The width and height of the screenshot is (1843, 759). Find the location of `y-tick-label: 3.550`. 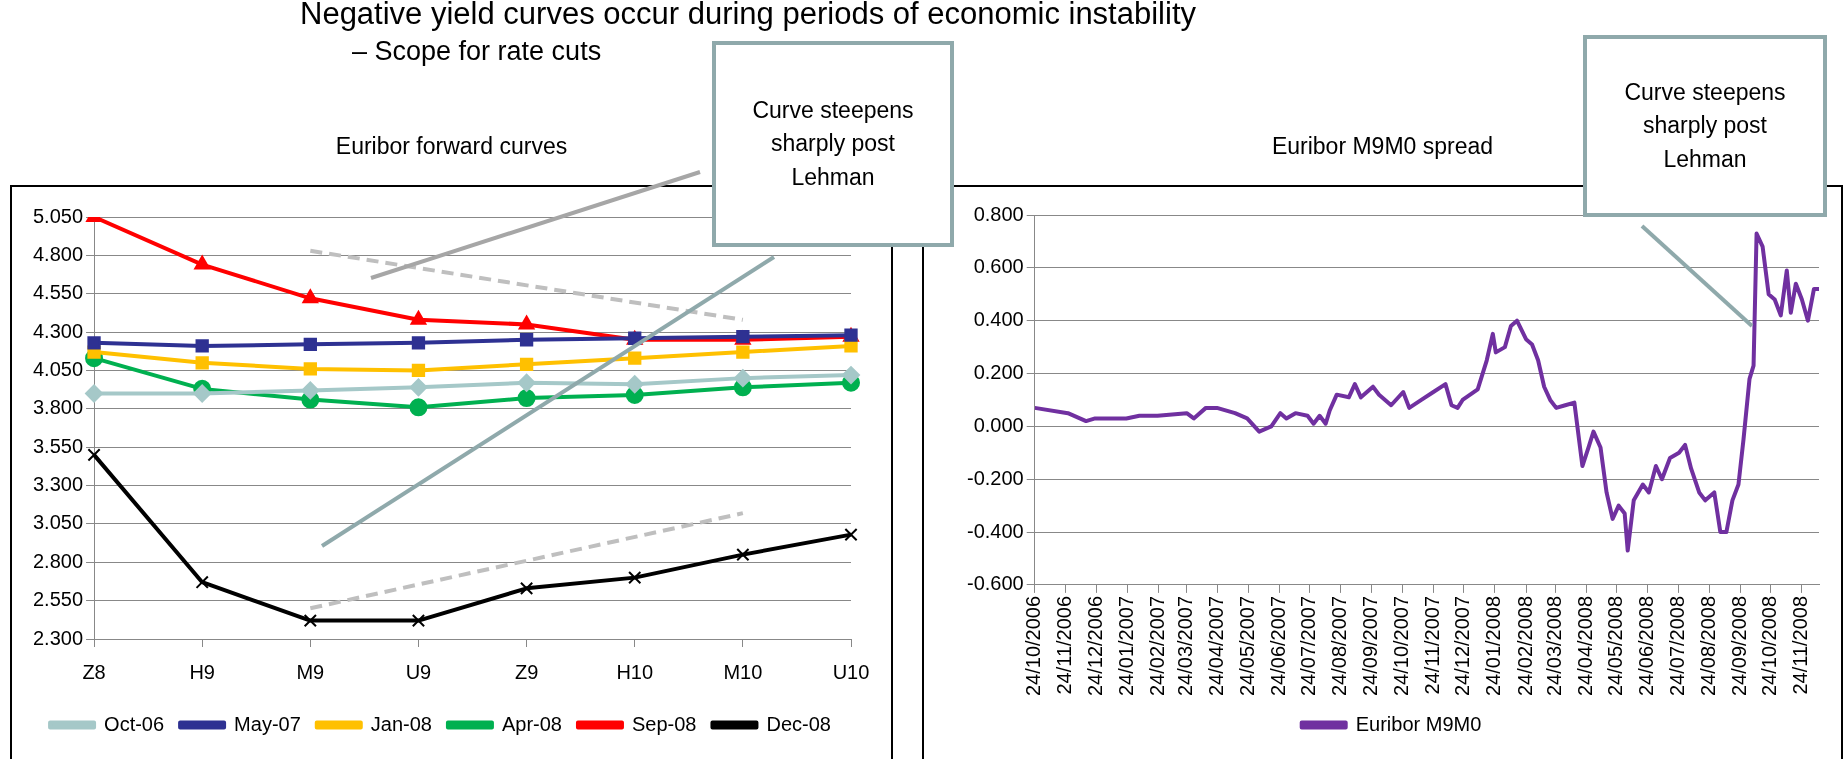

y-tick-label: 3.550 is located at coordinates (58, 445).